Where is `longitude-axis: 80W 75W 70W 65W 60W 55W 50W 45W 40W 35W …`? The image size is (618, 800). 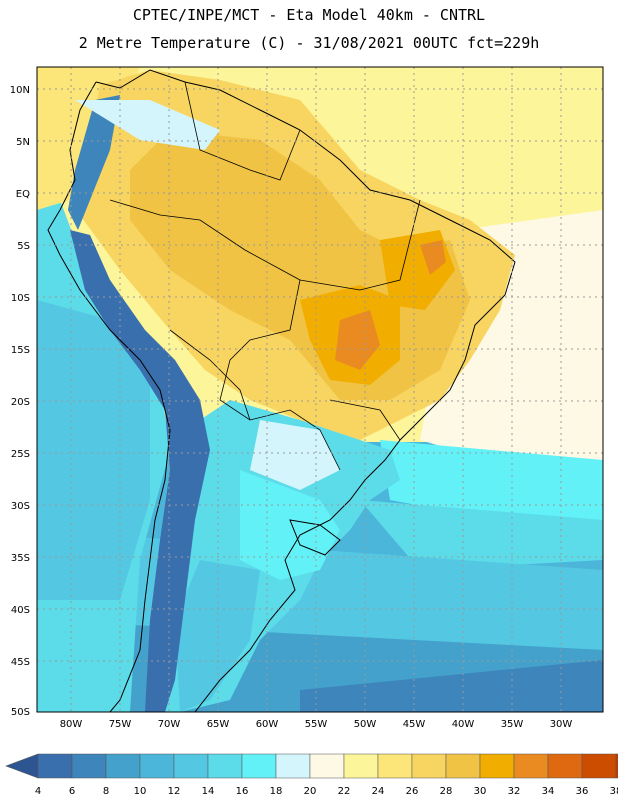
longitude-axis: 80W 75W 70W 65W 60W 55W 50W 45W 40W 35W … is located at coordinates (316, 724).